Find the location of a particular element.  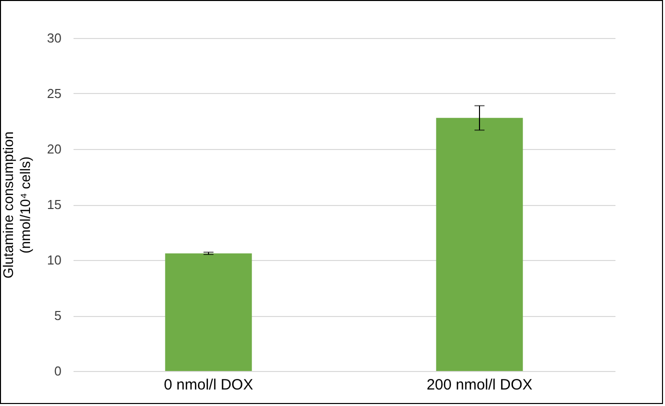

x-tick-label: 200 nmol/l DOX is located at coordinates (479, 385).